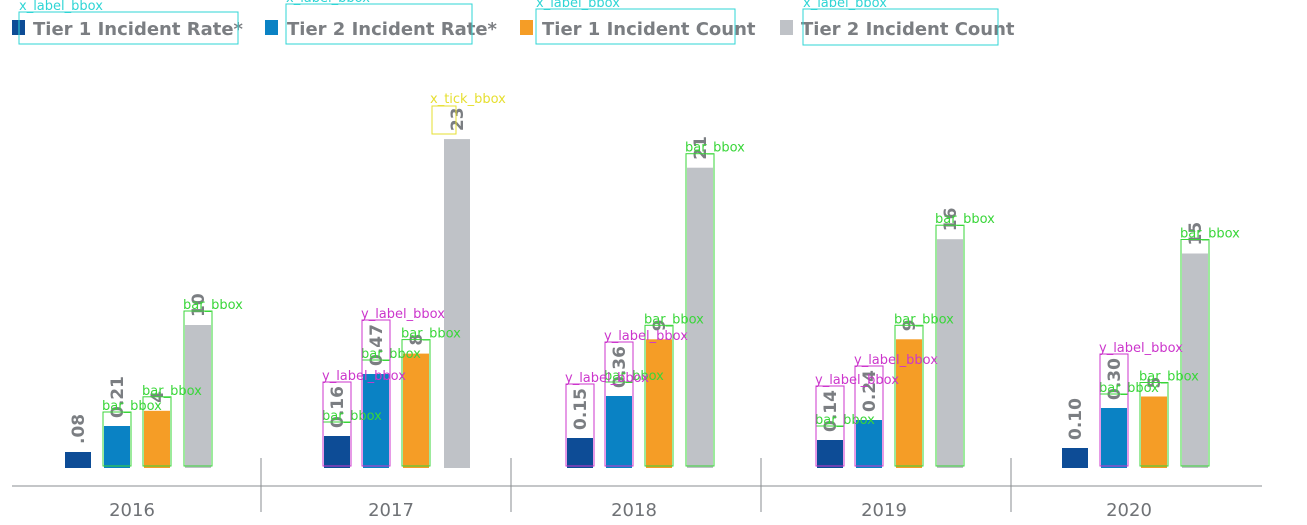 This screenshot has width=1307, height=525. I want to click on value-label: 0.16, so click(338, 407).